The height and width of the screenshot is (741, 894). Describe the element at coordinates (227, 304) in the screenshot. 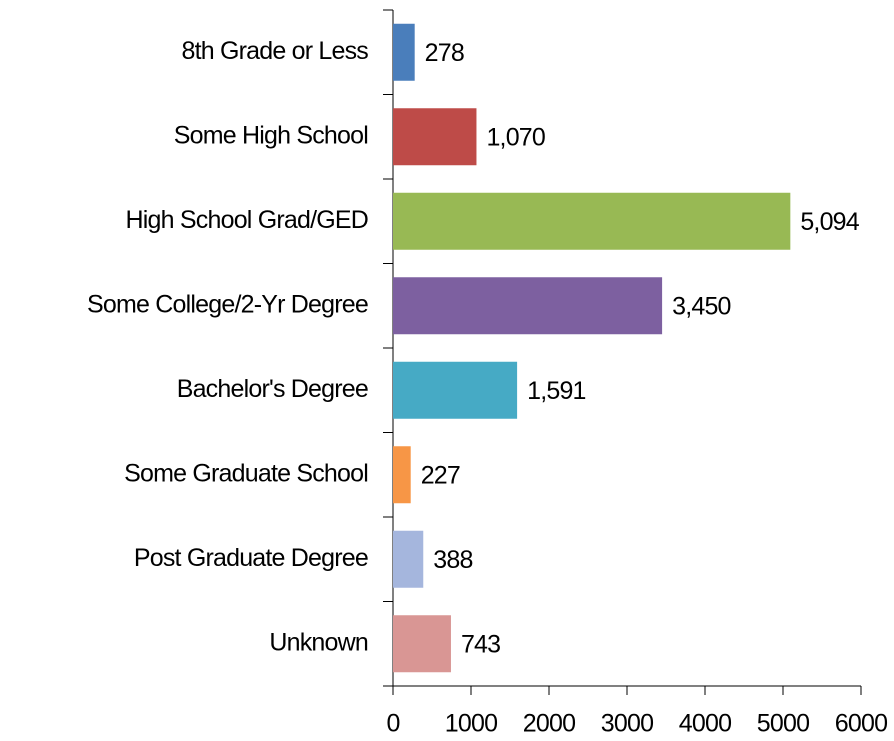

I see `category-label: Some College/2-Yr Degree` at that location.